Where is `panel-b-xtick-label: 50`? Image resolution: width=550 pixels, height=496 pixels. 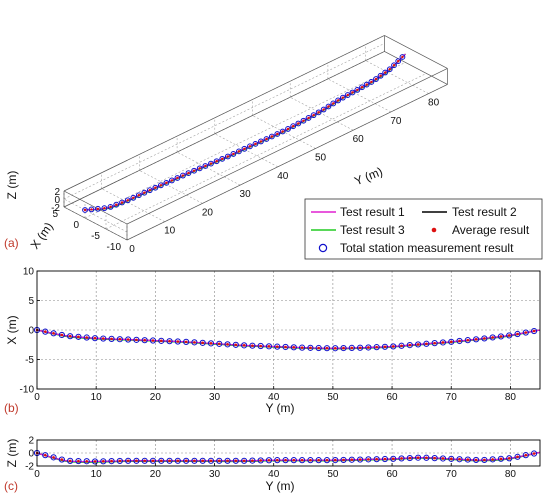 panel-b-xtick-label: 50 is located at coordinates (333, 397).